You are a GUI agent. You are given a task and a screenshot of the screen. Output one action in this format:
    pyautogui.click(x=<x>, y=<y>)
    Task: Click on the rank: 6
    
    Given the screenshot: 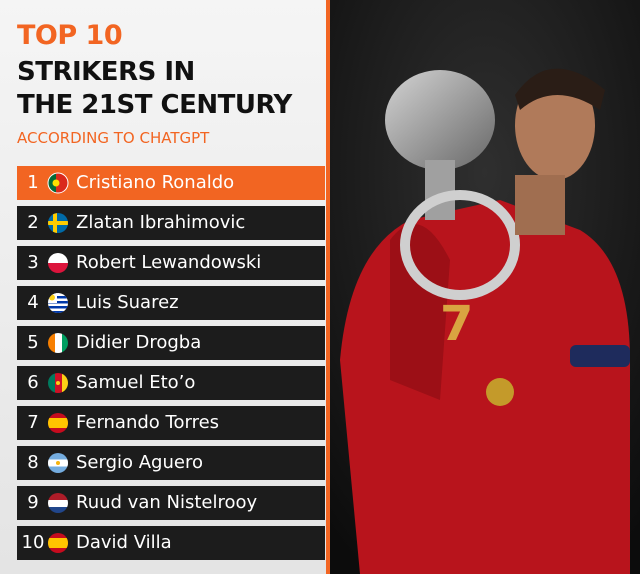 What is the action you would take?
    pyautogui.click(x=33, y=382)
    